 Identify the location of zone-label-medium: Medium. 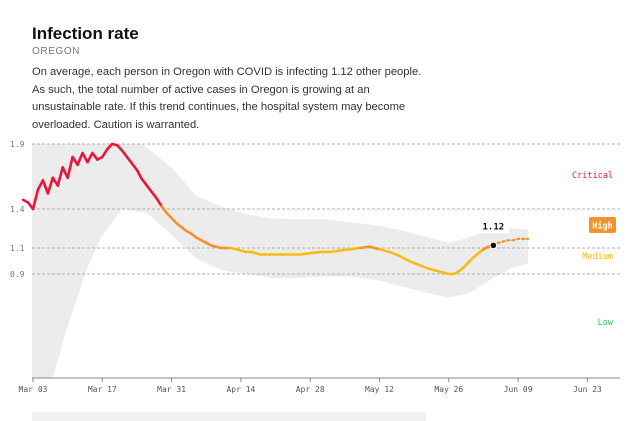
(597, 257).